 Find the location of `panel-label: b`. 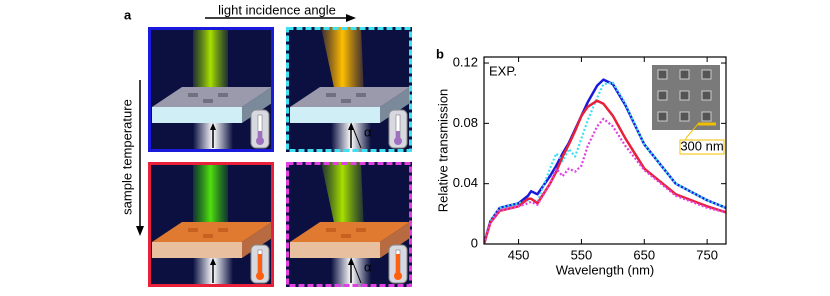

panel-label: b is located at coordinates (440, 53).